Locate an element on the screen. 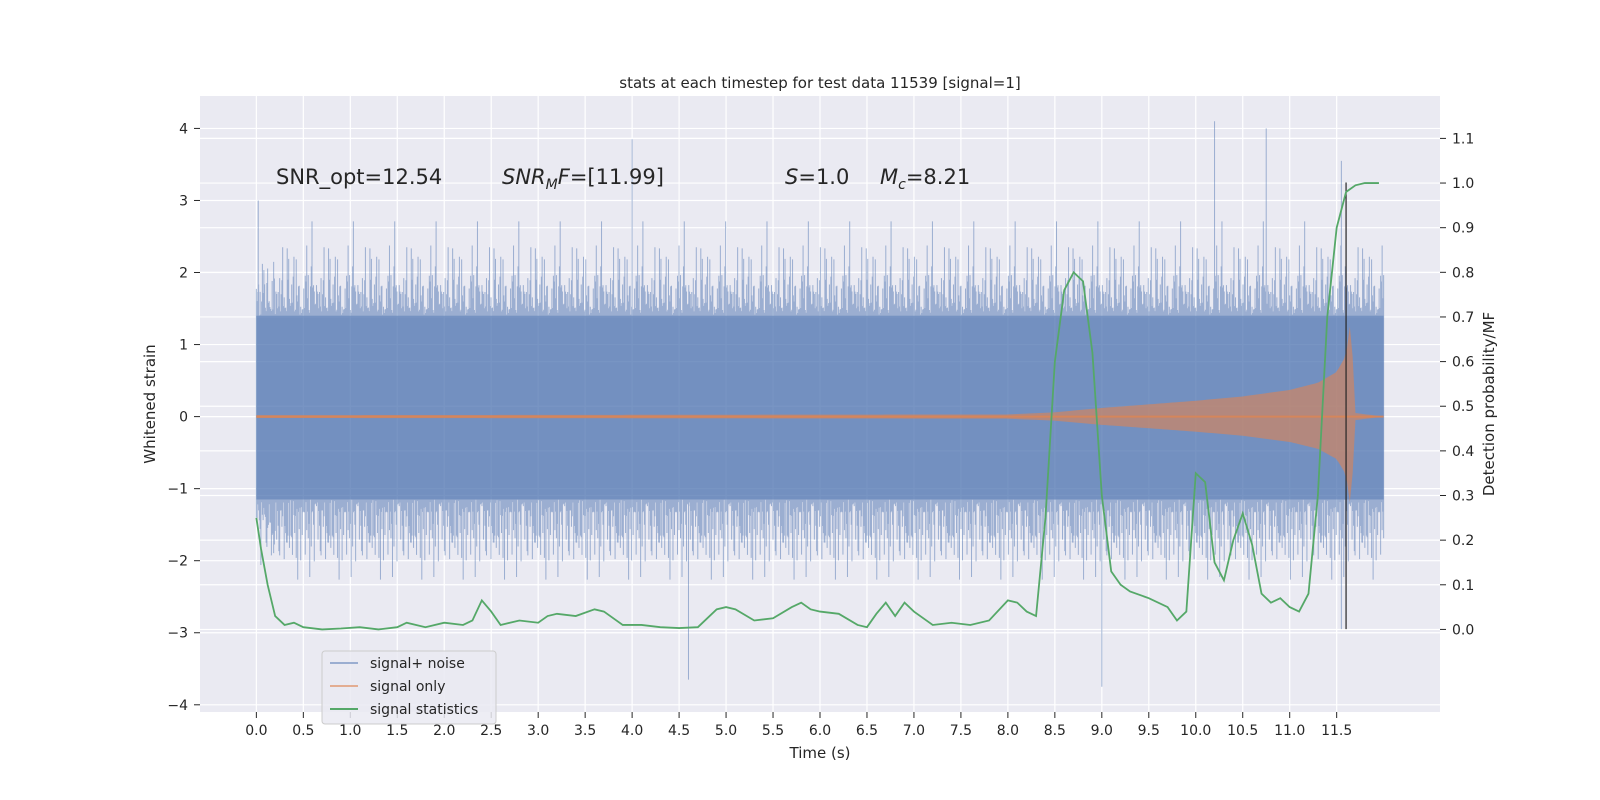 The width and height of the screenshot is (1600, 800). snr-mf-subscript: M is located at coordinates (552, 185).